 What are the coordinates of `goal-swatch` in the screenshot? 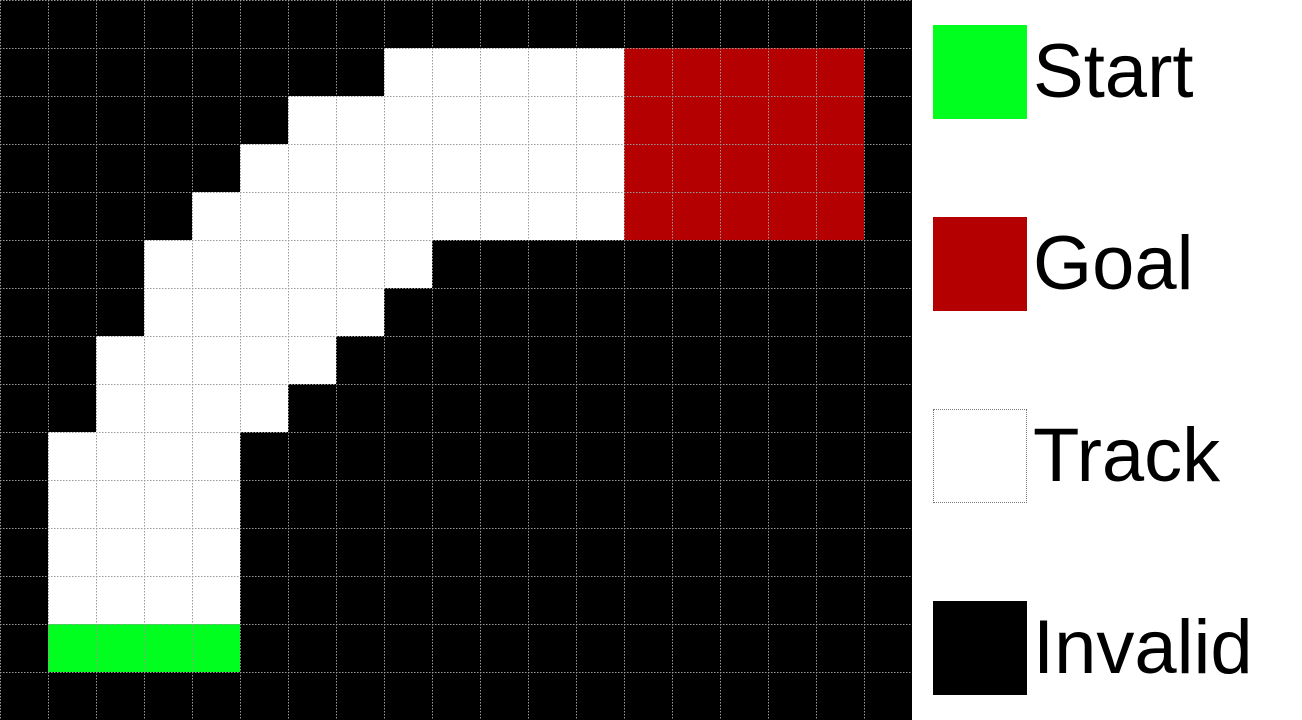 It's located at (980, 264).